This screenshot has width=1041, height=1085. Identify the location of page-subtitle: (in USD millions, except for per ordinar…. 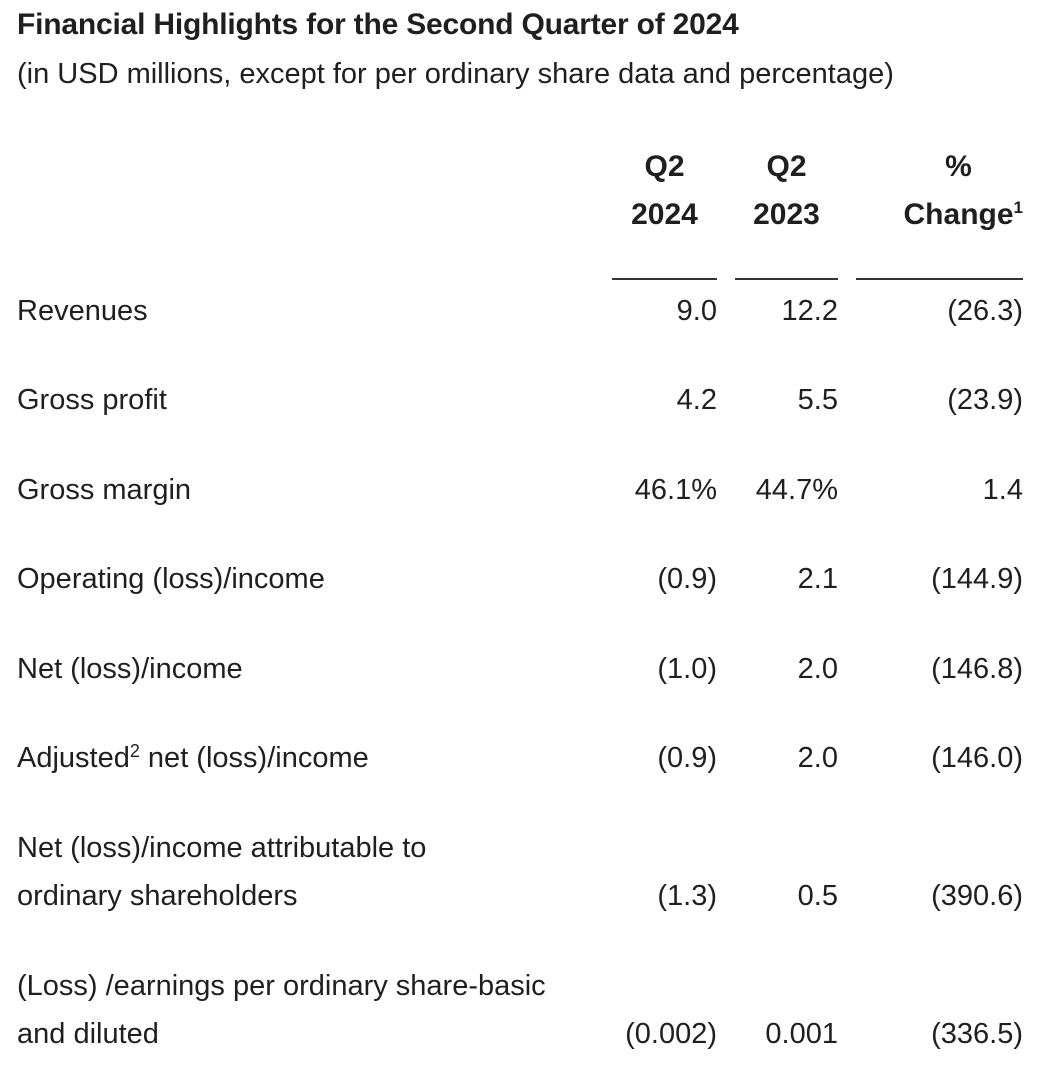
(455, 74).